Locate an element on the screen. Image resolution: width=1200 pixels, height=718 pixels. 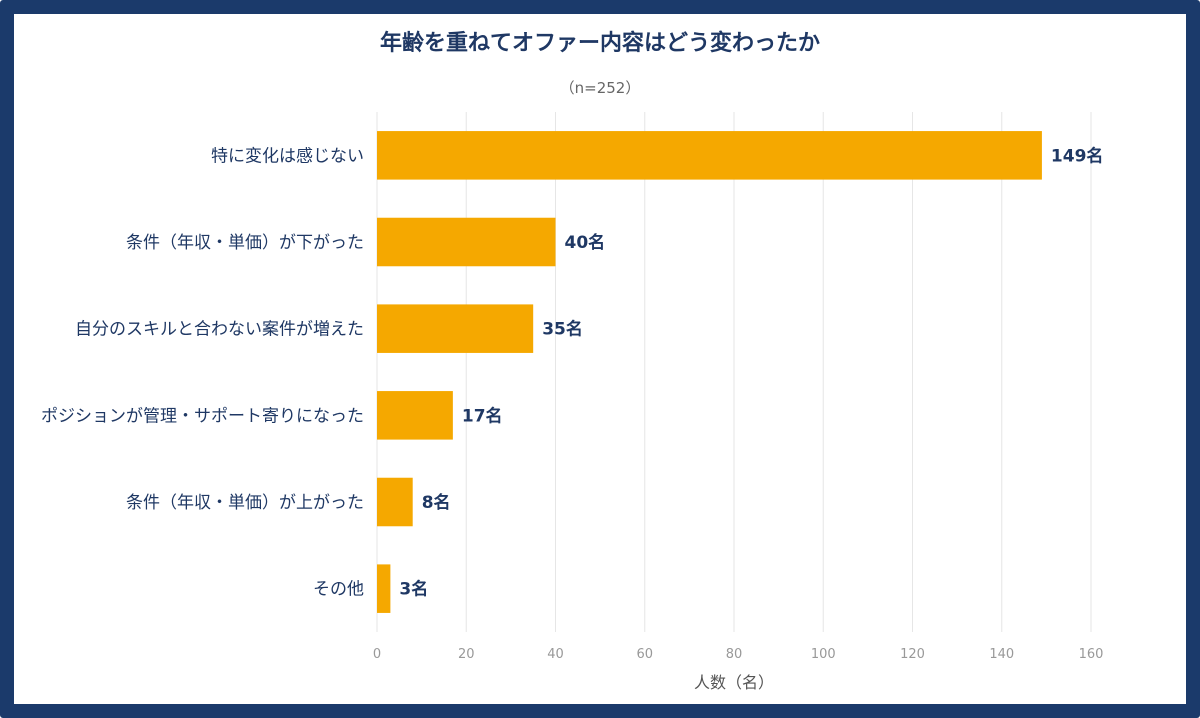
x-tick-label: 0 is located at coordinates (377, 654).